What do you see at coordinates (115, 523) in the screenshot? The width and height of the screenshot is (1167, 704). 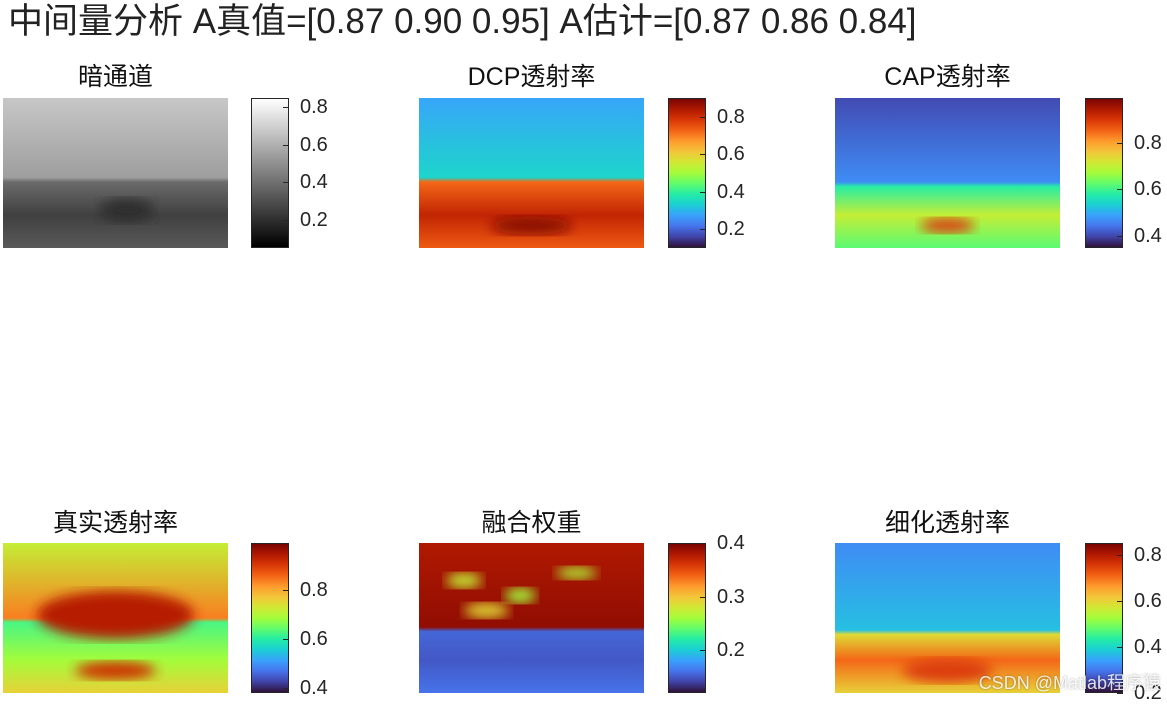 I see `subplot-title: 真实透射率` at bounding box center [115, 523].